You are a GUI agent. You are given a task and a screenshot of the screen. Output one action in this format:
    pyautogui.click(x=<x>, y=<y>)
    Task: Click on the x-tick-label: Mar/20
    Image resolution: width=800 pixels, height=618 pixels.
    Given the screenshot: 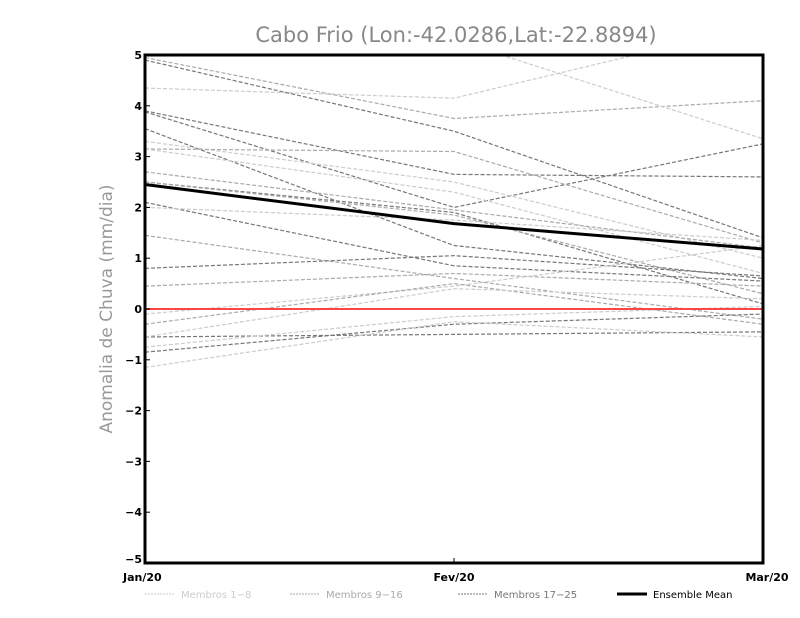 What is the action you would take?
    pyautogui.click(x=766, y=577)
    